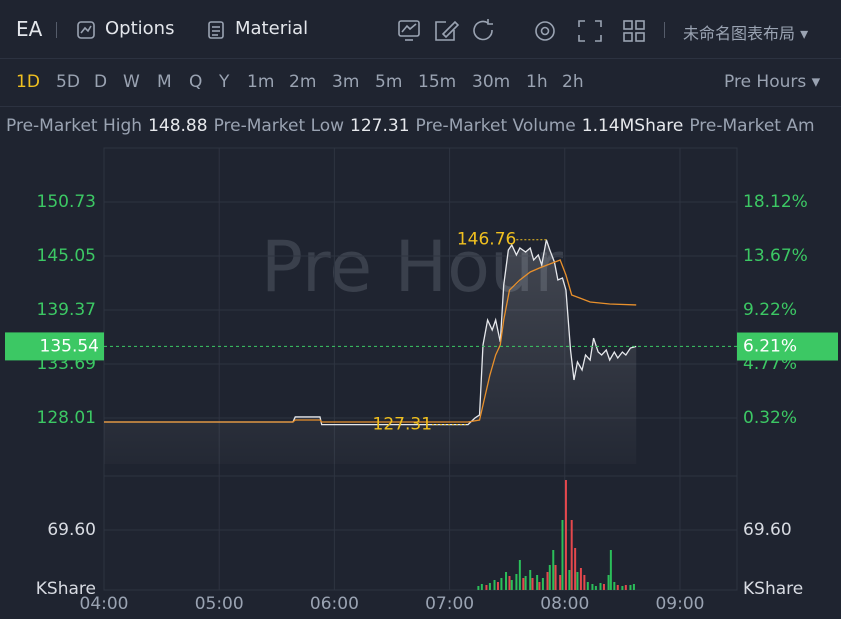 The height and width of the screenshot is (619, 841). Describe the element at coordinates (303, 82) in the screenshot. I see `period-button: 2m` at that location.